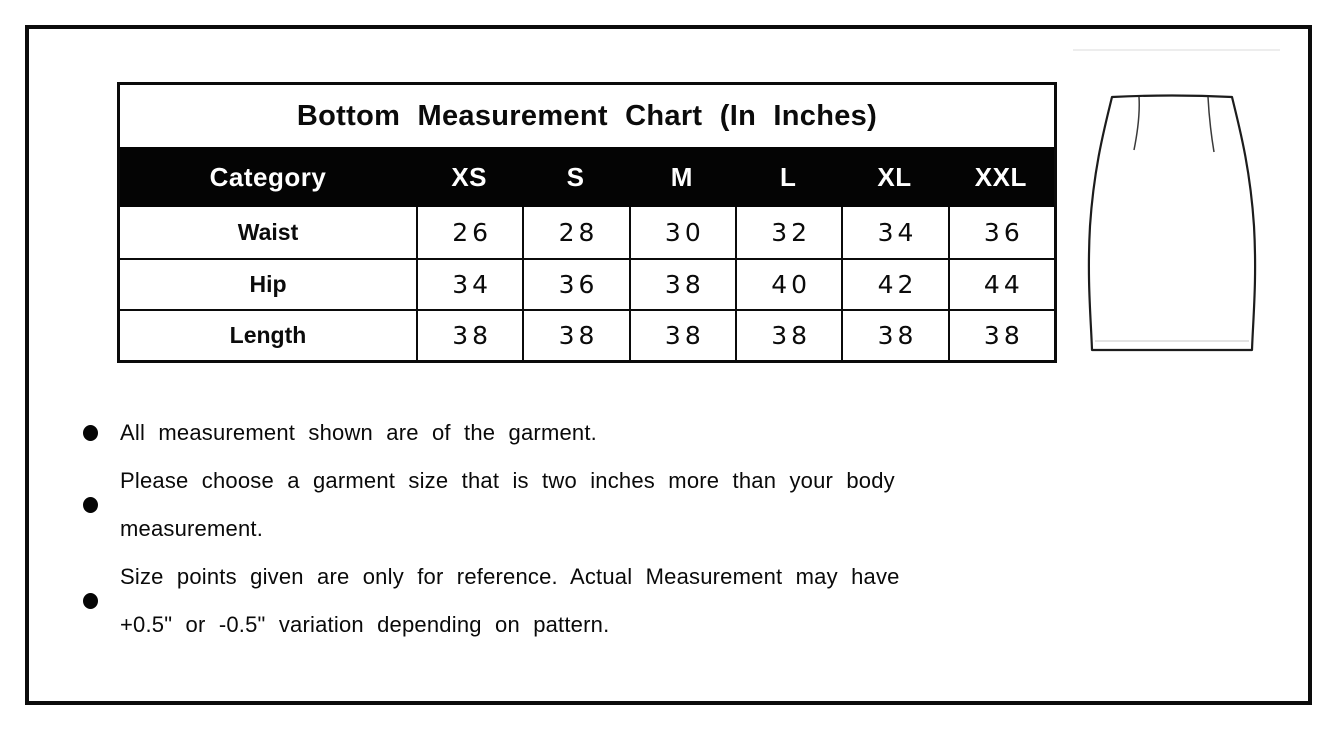 Image resolution: width=1333 pixels, height=730 pixels. Describe the element at coordinates (575, 284) in the screenshot. I see `hip-s: 36` at that location.